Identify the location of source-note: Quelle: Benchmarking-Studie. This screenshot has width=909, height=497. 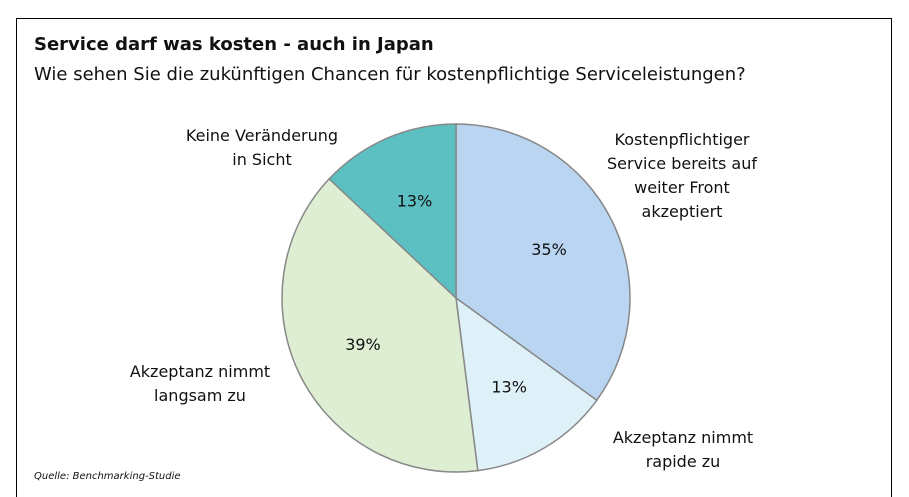
(107, 476).